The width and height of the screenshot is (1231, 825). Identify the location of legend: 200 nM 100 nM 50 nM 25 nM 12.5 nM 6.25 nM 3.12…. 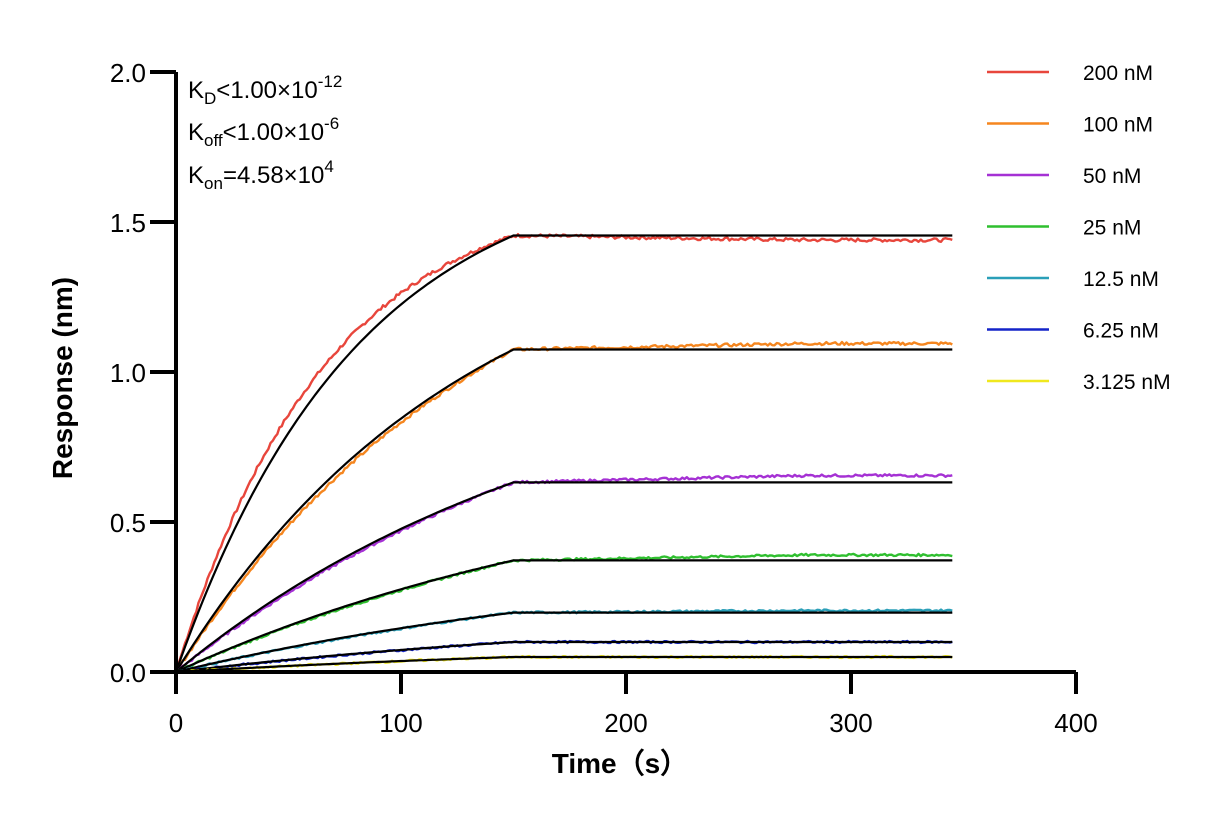
(1079, 228).